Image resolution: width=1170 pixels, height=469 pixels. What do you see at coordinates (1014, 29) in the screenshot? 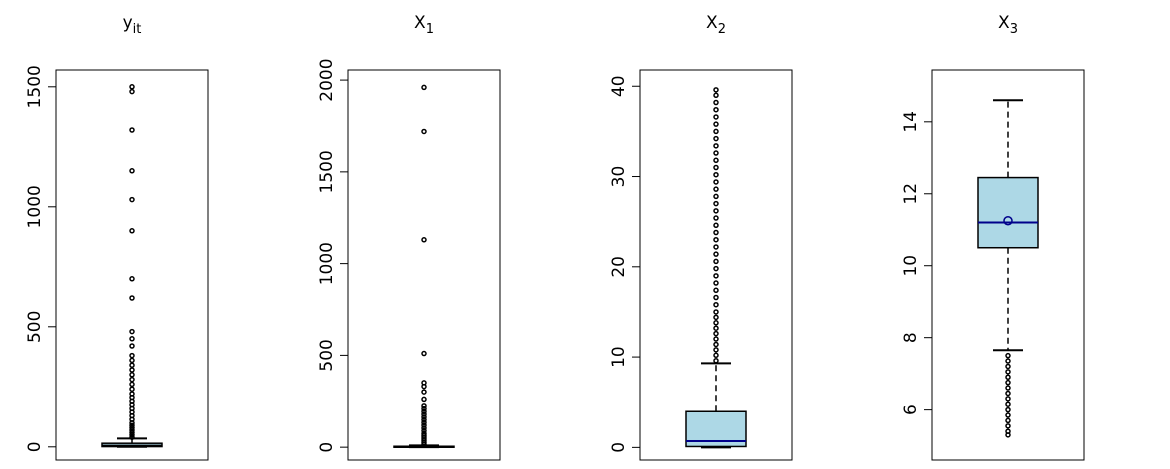
I see `title-subscript: 3` at bounding box center [1014, 29].